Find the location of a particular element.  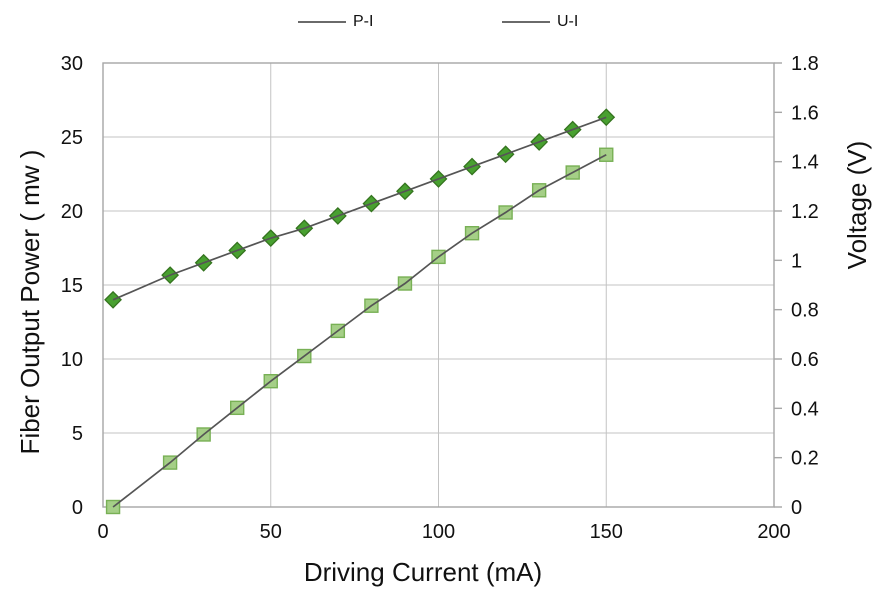

y-axis-right-title: Voltage (V) is located at coordinates (857, 205).